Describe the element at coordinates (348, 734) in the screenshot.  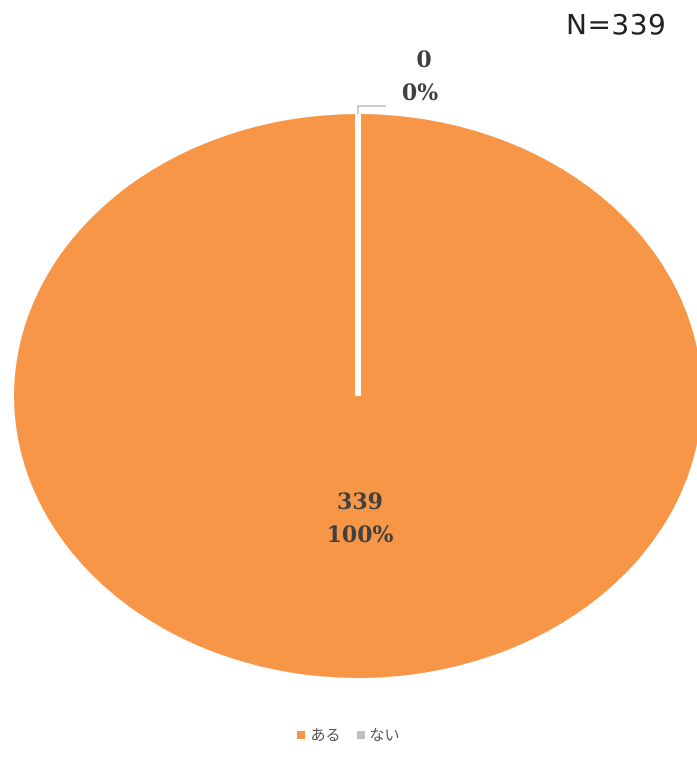
I see `chart-legend: ある ない` at that location.